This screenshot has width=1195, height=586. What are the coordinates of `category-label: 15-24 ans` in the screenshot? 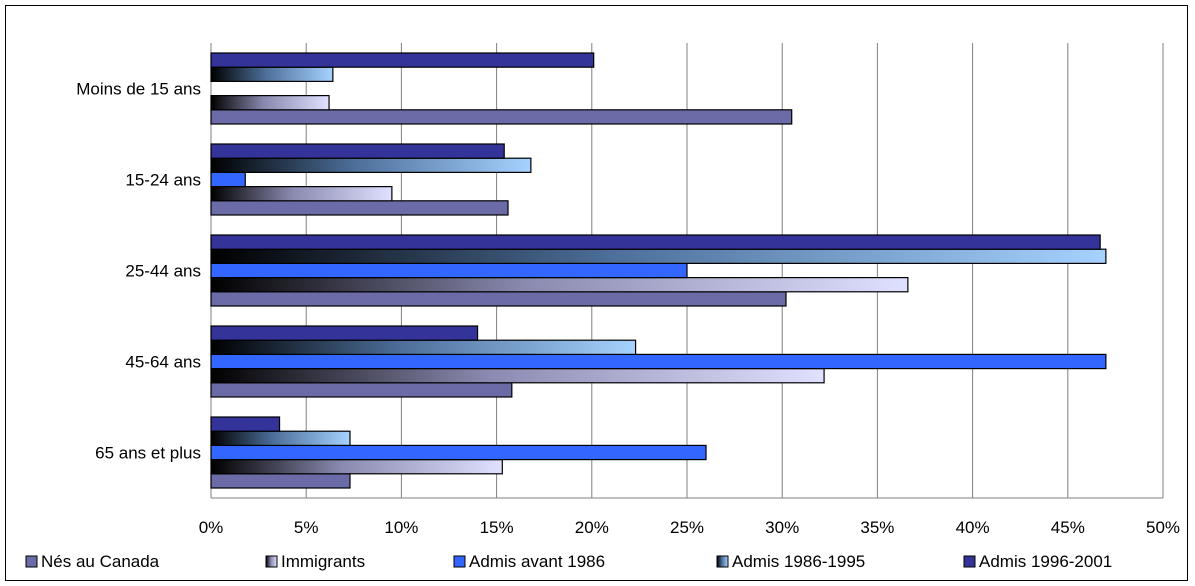 It's located at (163, 180).